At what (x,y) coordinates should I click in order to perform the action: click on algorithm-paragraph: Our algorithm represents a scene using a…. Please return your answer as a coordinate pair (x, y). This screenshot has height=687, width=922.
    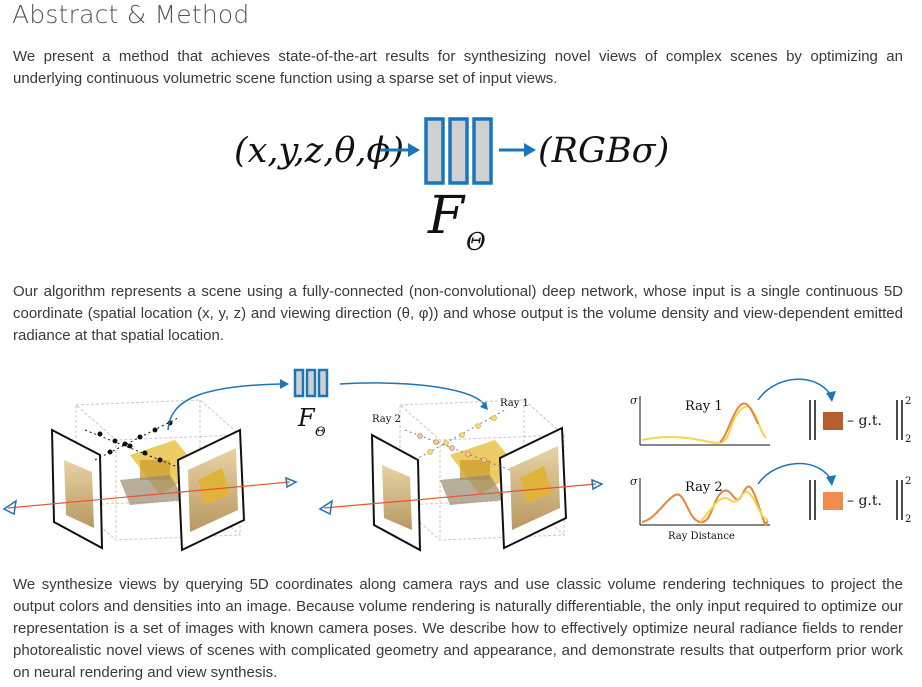
    Looking at the image, I should click on (458, 313).